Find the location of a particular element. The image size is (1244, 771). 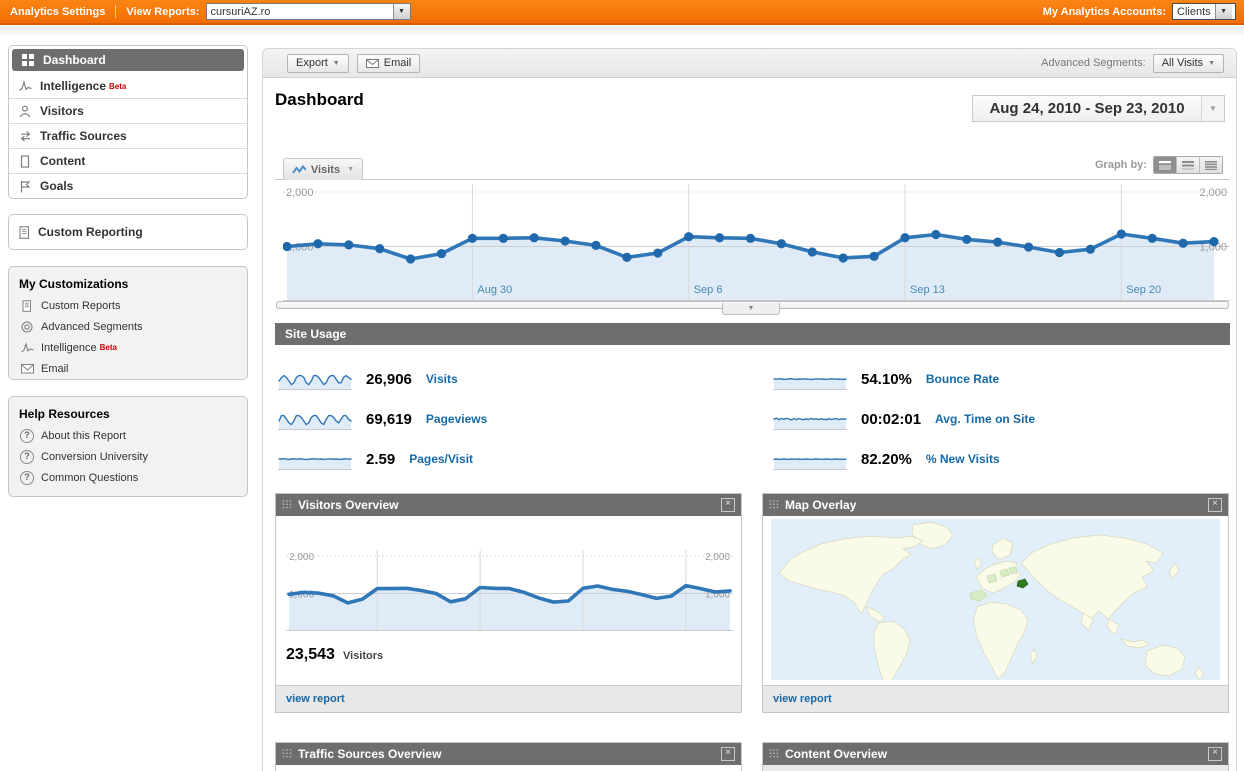

sidebar-item-label: Dashboard is located at coordinates (74, 60).